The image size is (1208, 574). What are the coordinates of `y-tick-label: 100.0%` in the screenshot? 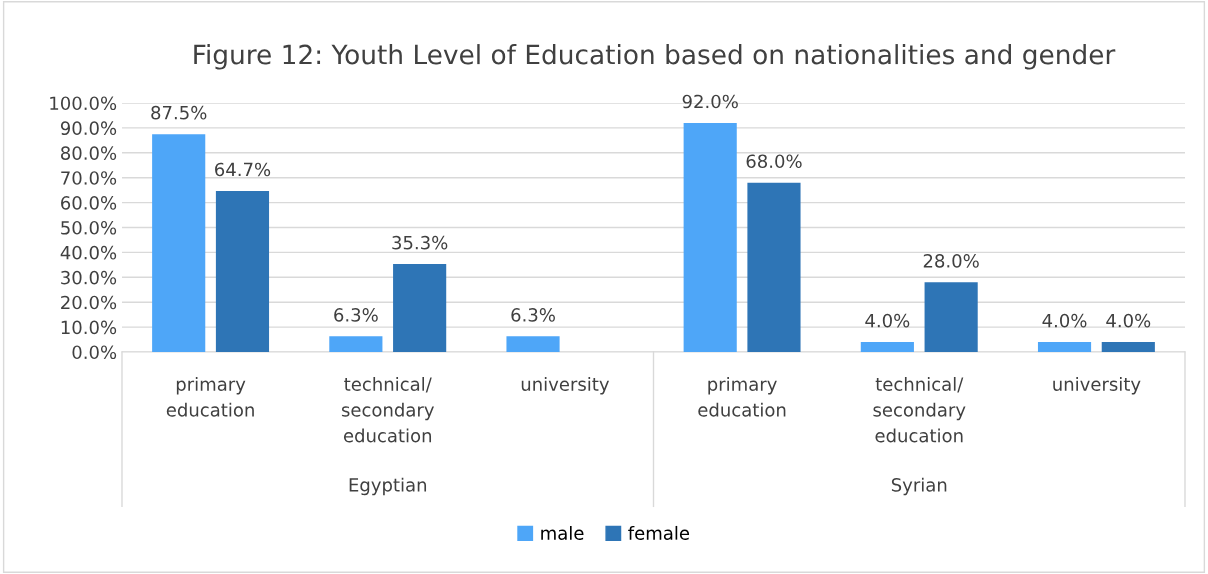 It's located at (83, 103).